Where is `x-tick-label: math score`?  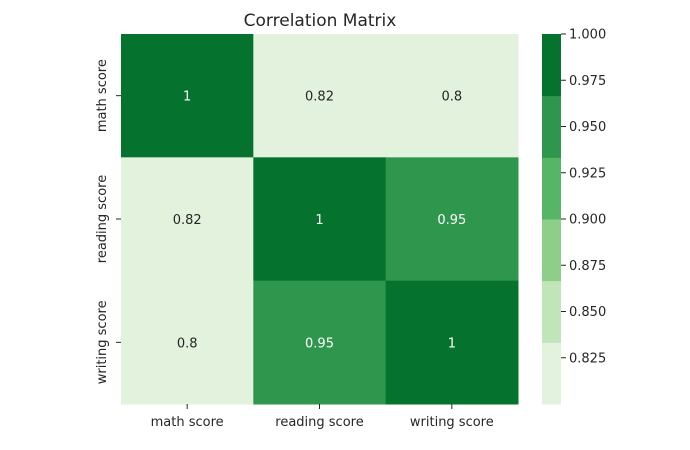 x-tick-label: math score is located at coordinates (187, 422).